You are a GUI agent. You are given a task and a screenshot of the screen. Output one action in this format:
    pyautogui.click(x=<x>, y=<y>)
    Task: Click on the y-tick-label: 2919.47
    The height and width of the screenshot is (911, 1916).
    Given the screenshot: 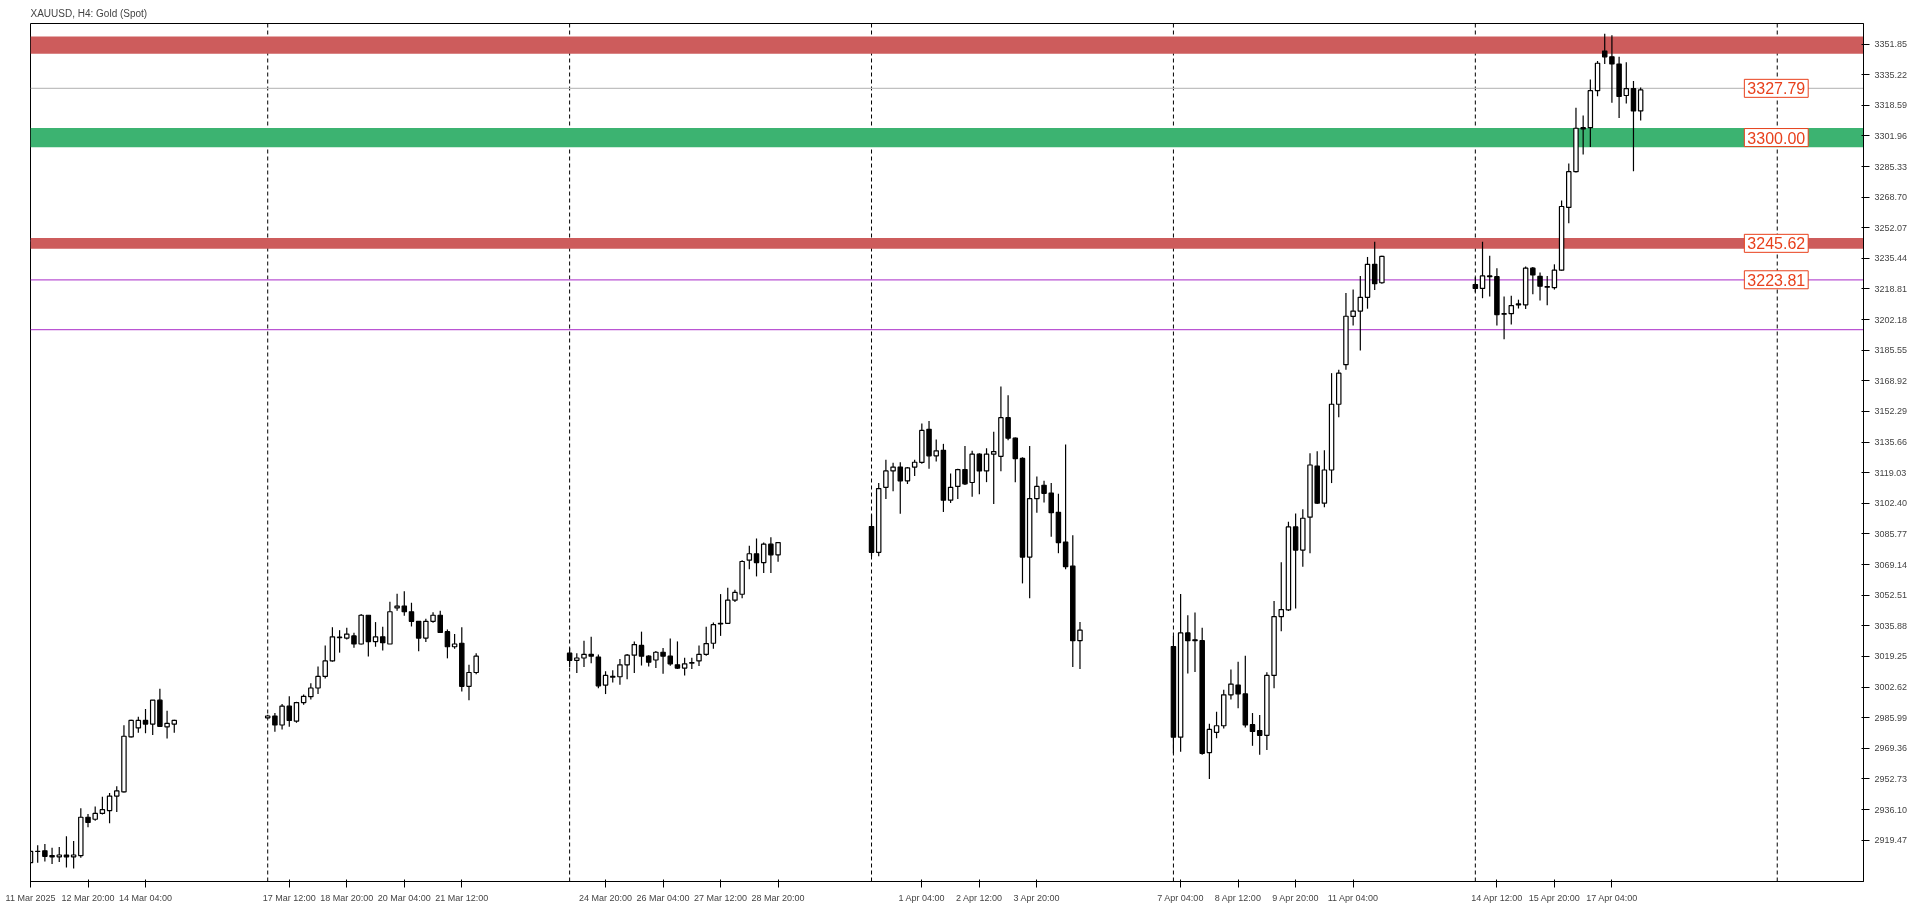 What is the action you would take?
    pyautogui.click(x=1891, y=840)
    